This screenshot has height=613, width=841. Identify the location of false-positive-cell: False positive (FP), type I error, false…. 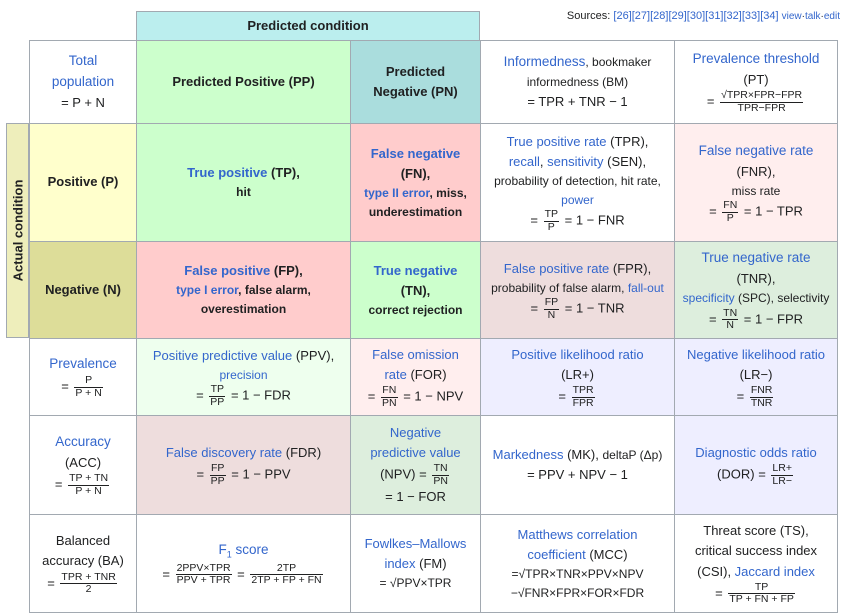
(243, 290).